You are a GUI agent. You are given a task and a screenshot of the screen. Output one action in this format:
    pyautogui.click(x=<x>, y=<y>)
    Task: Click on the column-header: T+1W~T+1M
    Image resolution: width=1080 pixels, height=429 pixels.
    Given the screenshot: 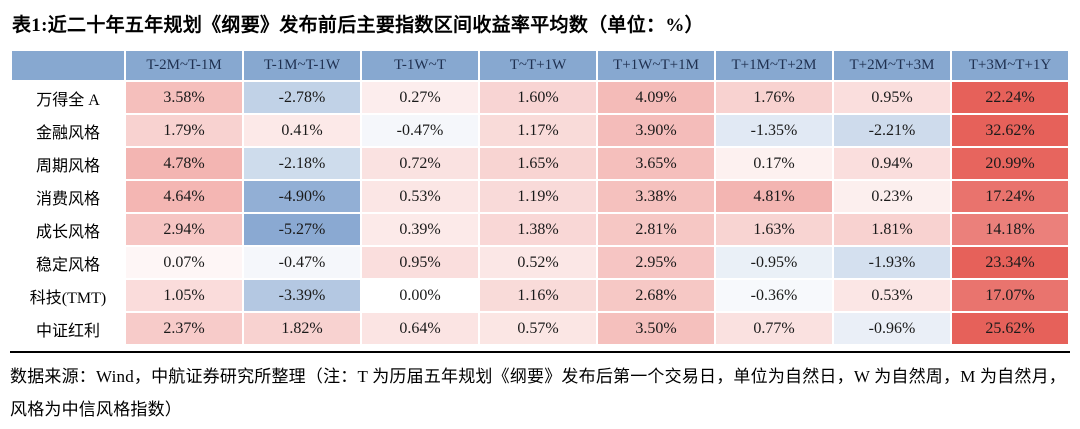 What is the action you would take?
    pyautogui.click(x=656, y=65)
    